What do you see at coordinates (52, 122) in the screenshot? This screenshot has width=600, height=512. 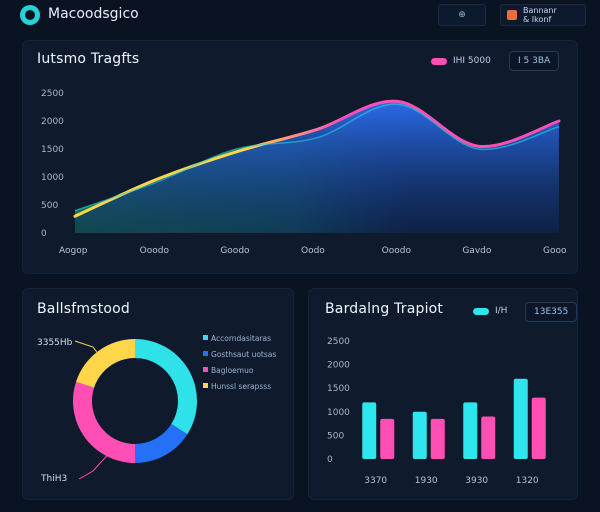 I see `top-chart-y-tick: 2000` at bounding box center [52, 122].